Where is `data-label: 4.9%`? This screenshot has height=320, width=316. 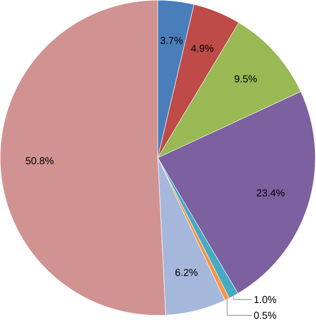
data-label: 4.9% is located at coordinates (202, 48).